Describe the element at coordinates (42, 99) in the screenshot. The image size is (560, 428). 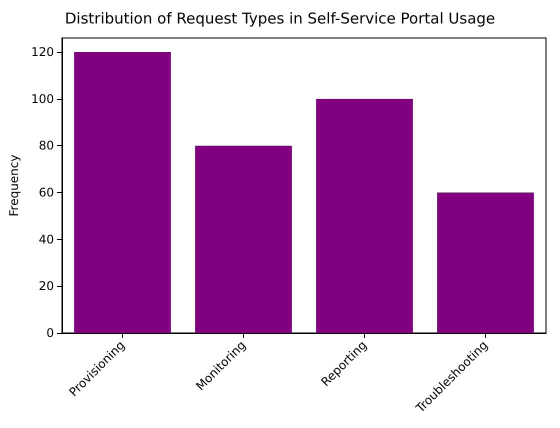
I see `y-tick-label: 100` at that location.